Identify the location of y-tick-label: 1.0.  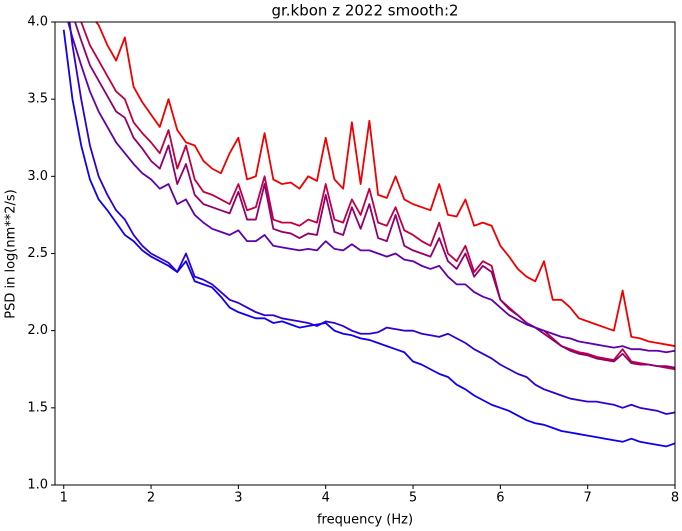
(37, 485).